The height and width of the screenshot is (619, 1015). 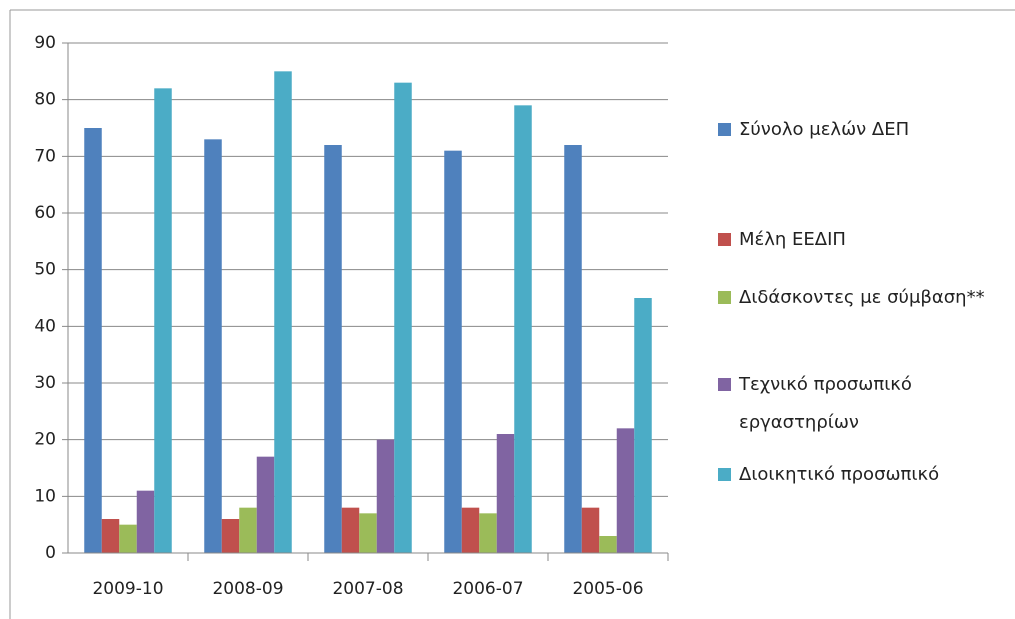 I want to click on legend-item: Διδάσκοντες με σύμβαση**, so click(x=853, y=298).